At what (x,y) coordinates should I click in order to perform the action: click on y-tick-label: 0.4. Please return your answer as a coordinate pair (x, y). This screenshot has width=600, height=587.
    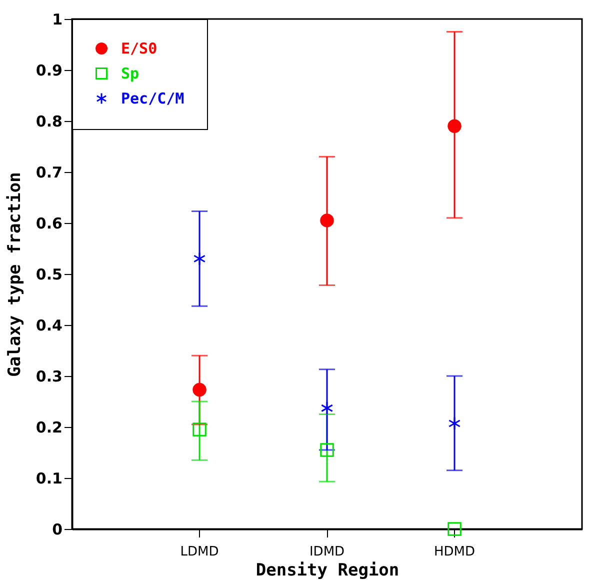
    Looking at the image, I should click on (49, 325).